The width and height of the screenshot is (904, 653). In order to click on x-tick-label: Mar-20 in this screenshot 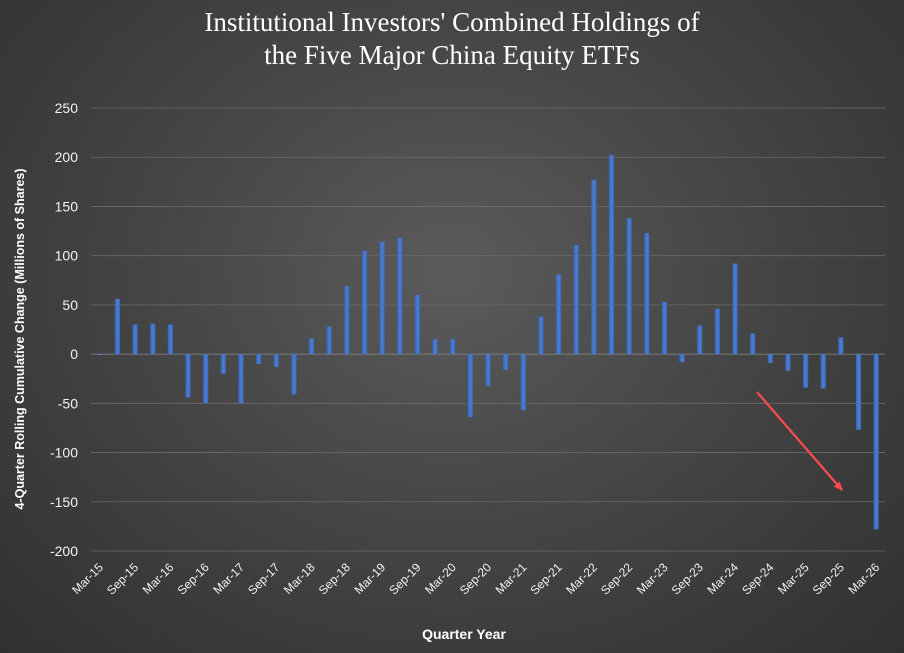, I will do `click(440, 578)`.